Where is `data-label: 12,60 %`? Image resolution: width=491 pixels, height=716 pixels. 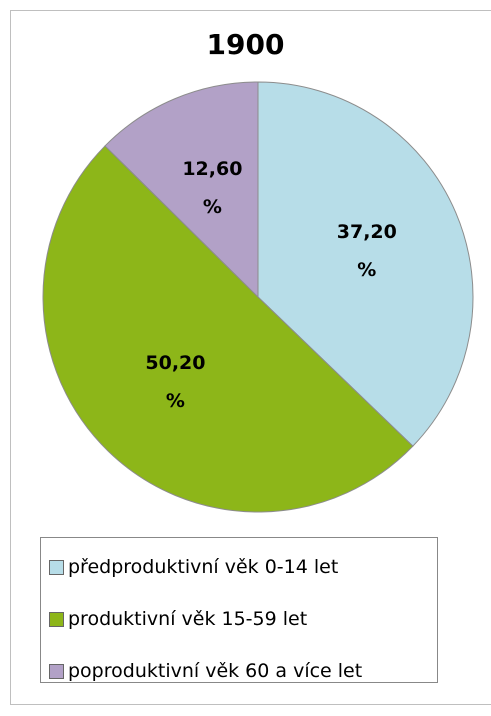
data-label: 12,60 % is located at coordinates (212, 187).